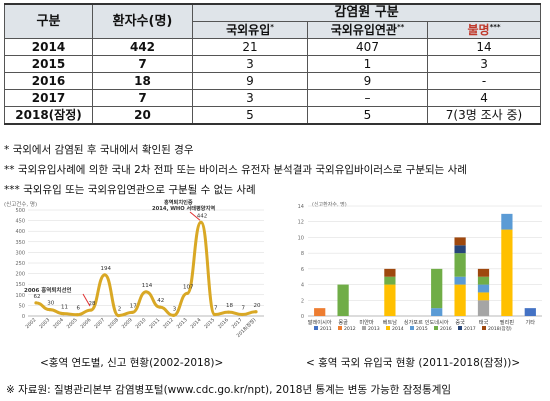  Describe the element at coordinates (48, 115) in the screenshot. I see `cell-year: 2018(잠정)` at that location.